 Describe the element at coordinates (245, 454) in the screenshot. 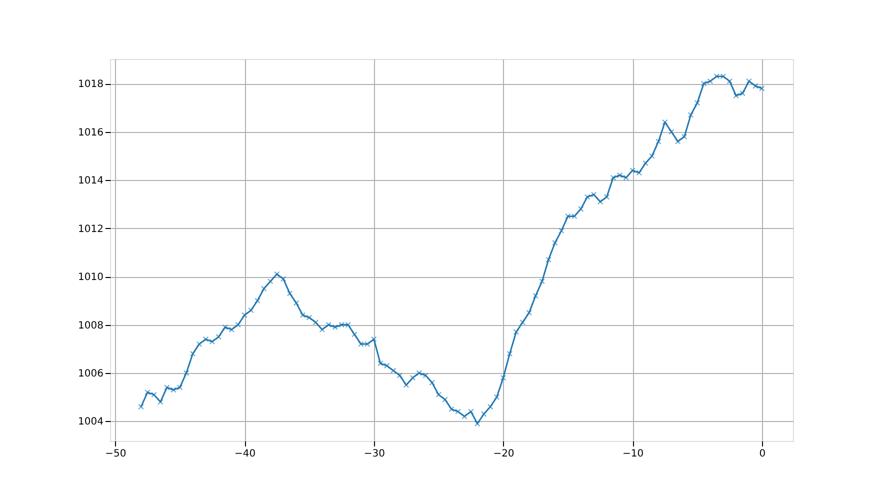

I see `x-tick-label: −40` at that location.